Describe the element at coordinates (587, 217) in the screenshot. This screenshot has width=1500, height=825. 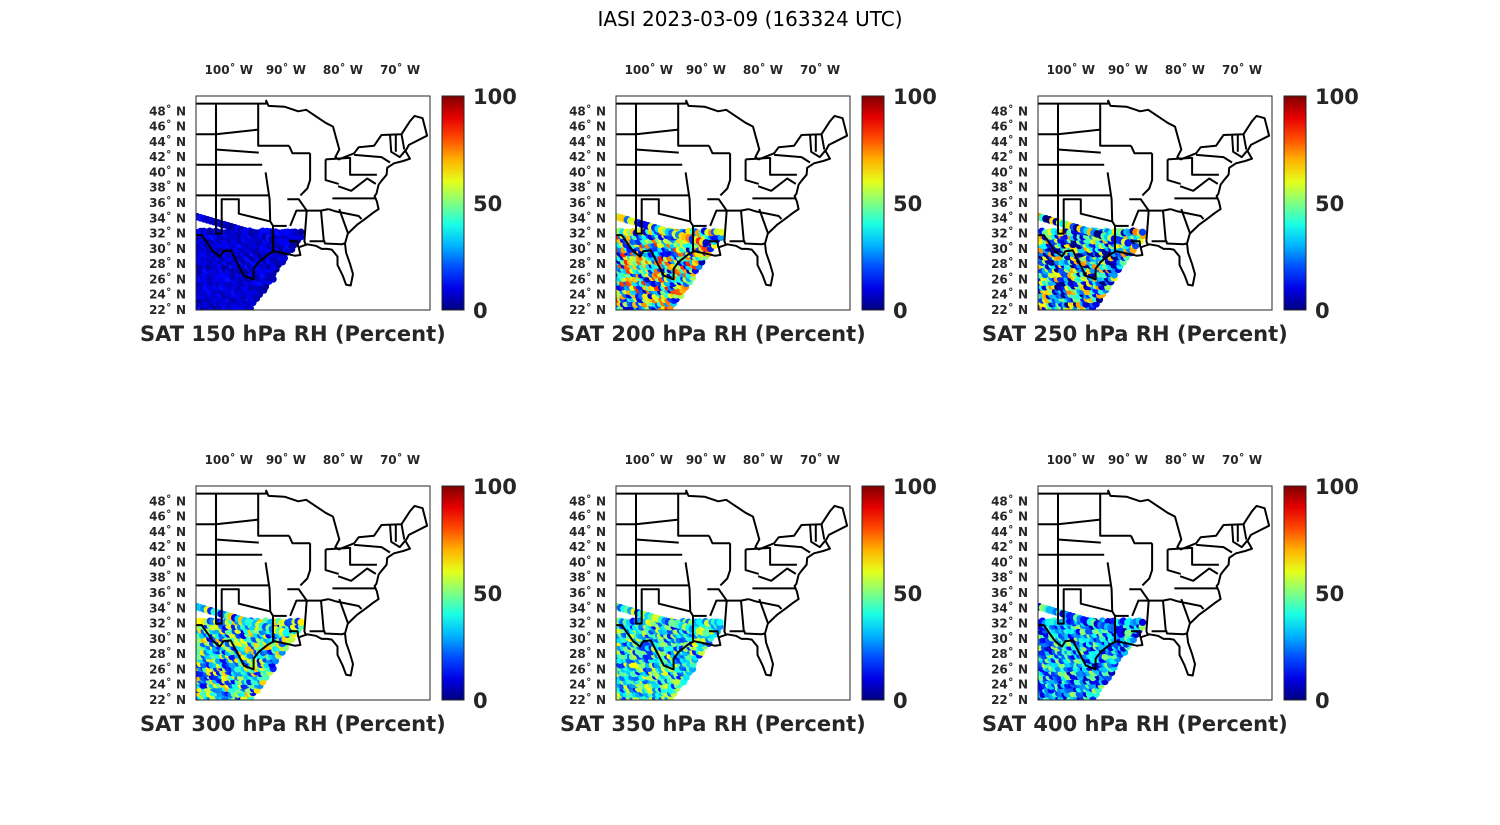
I see `latitude-tick-label: 34˚ N` at that location.